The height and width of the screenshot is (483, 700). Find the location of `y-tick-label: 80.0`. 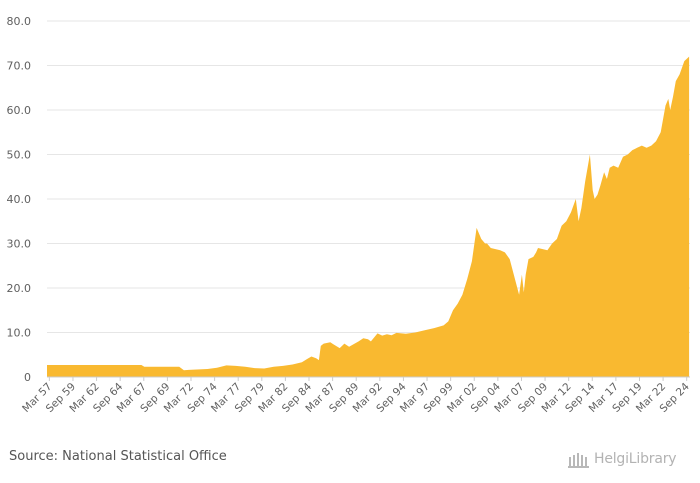

y-tick-label: 80.0 is located at coordinates (19, 21).